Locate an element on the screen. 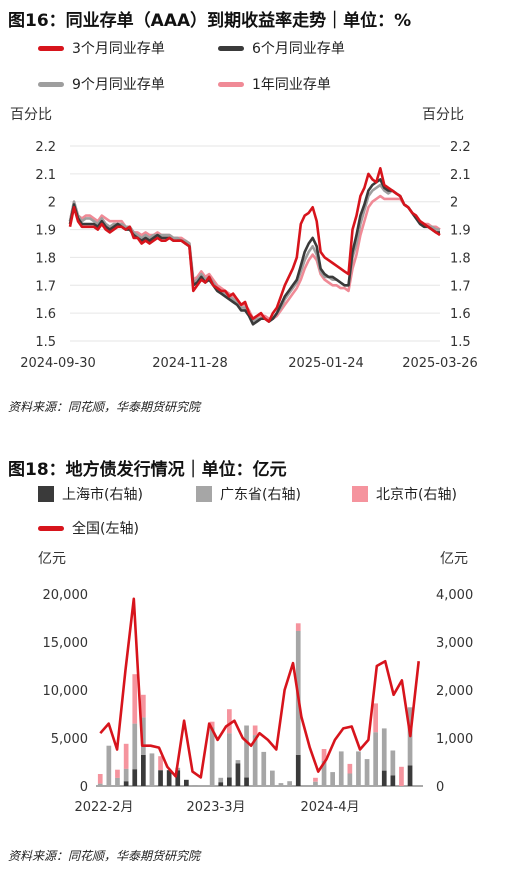 The image size is (519, 873). chart1-ytick-left: 1.8 is located at coordinates (45, 258).